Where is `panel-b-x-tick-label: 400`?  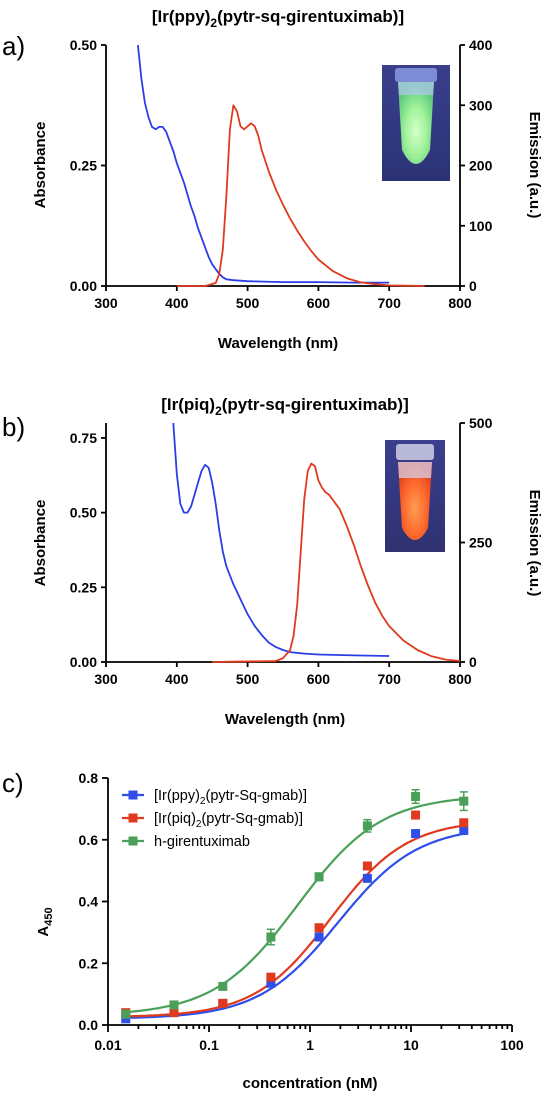 panel-b-x-tick-label: 400 is located at coordinates (177, 679).